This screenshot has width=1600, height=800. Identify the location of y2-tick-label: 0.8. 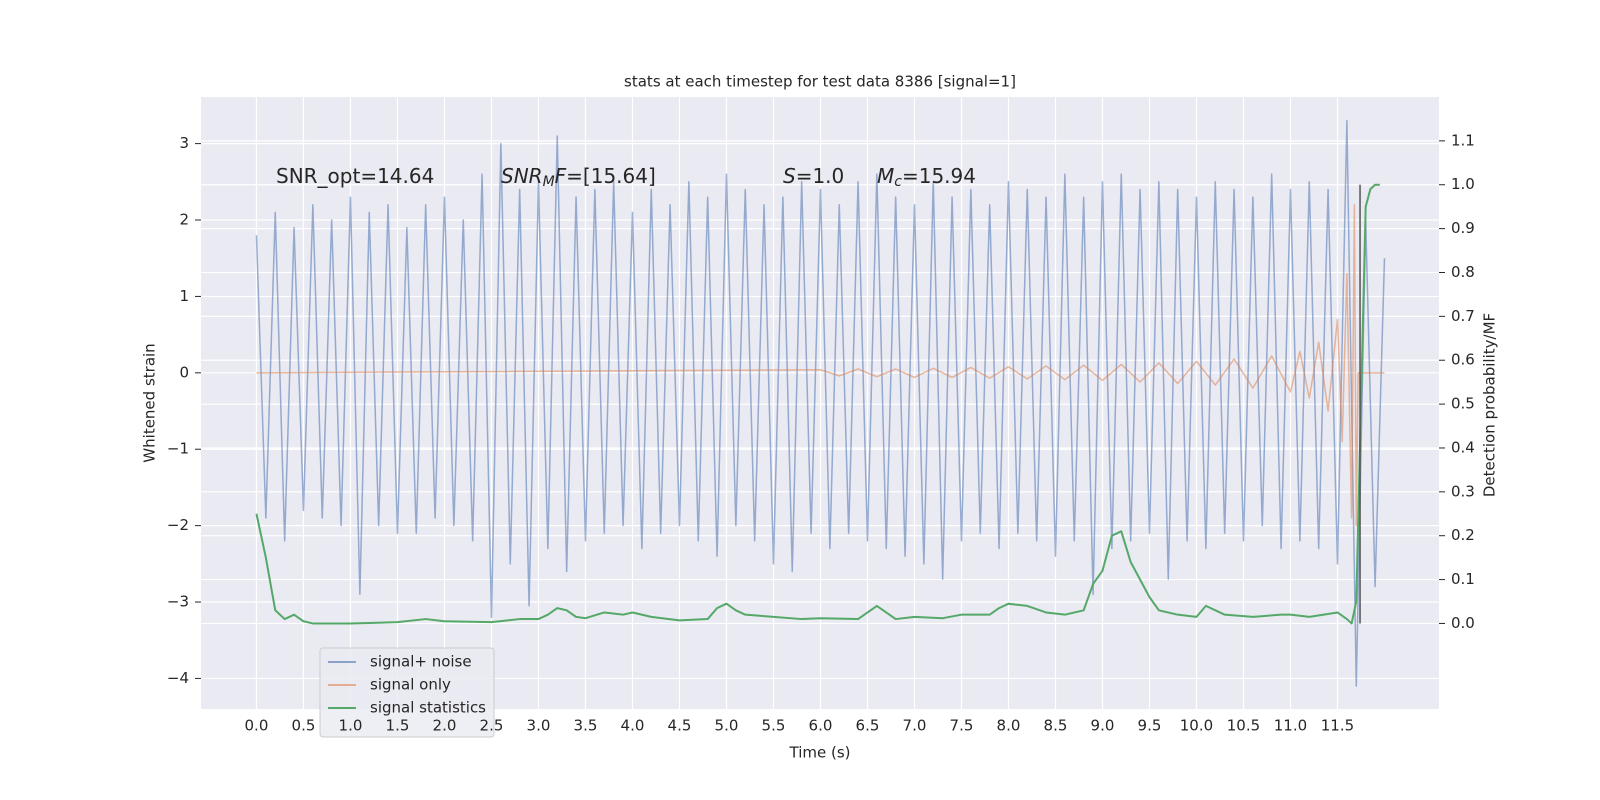
(1463, 272).